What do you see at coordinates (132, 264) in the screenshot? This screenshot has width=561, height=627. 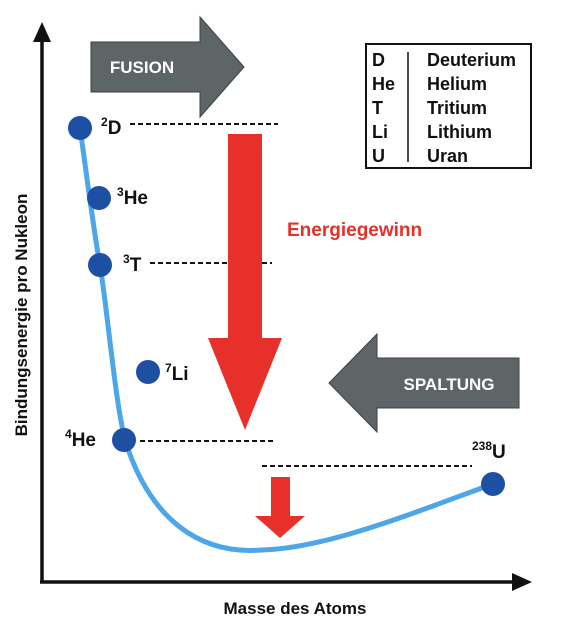 I see `label-tritium: 3T` at bounding box center [132, 264].